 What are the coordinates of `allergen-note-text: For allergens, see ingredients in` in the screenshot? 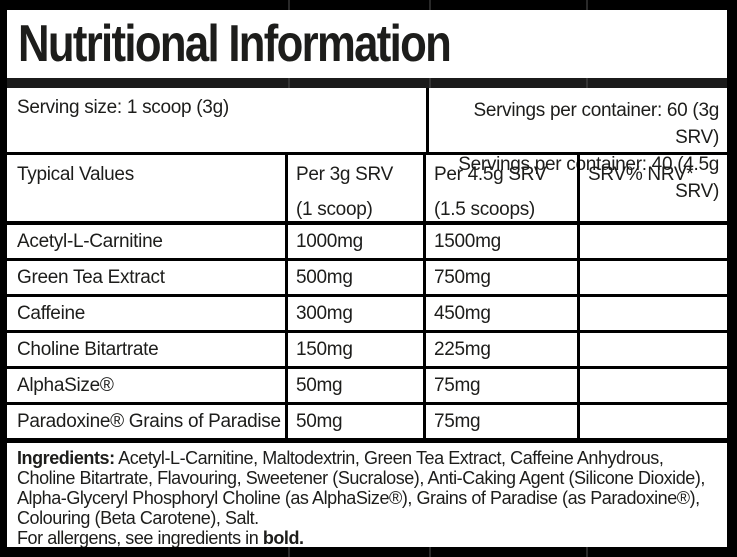 It's located at (140, 537).